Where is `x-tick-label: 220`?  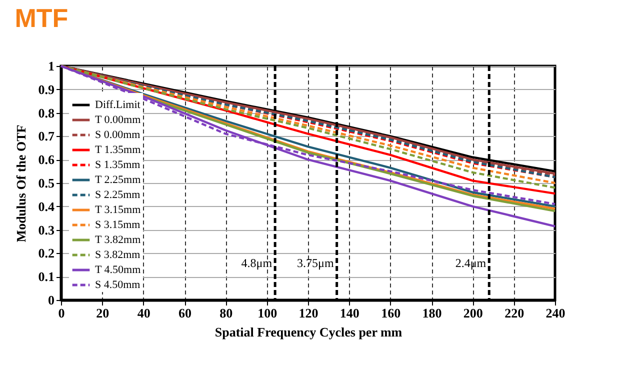 x-tick-label: 220 is located at coordinates (514, 313).